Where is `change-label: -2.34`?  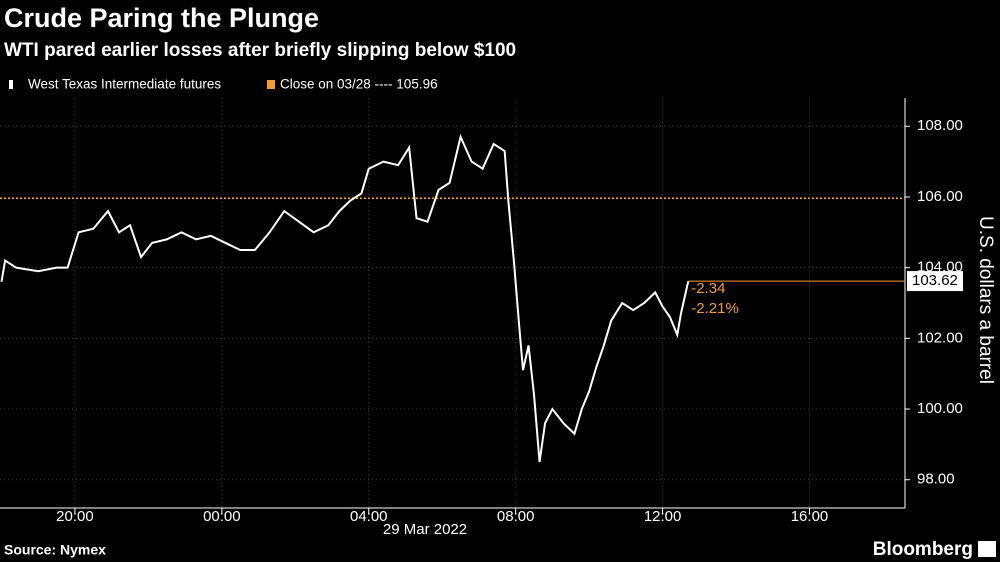
change-label: -2.34 is located at coordinates (708, 288).